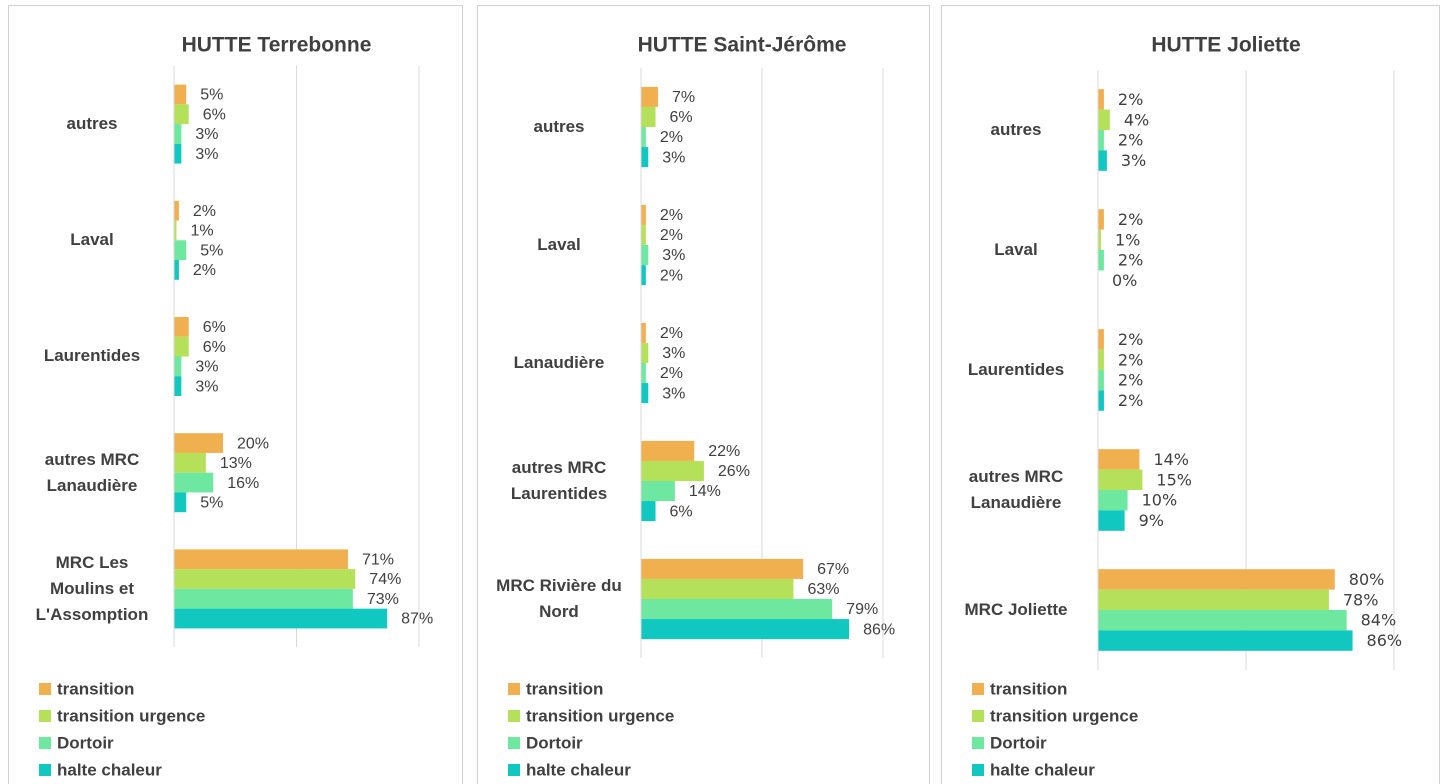 The image size is (1448, 784). I want to click on category-label-box: Laval, so click(1016, 249).